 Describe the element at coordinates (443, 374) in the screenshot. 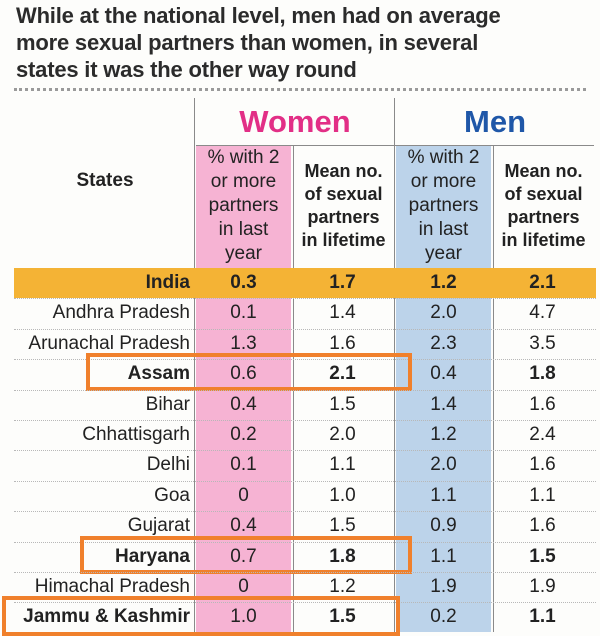

I see `men-pct-cell: 0.4` at that location.